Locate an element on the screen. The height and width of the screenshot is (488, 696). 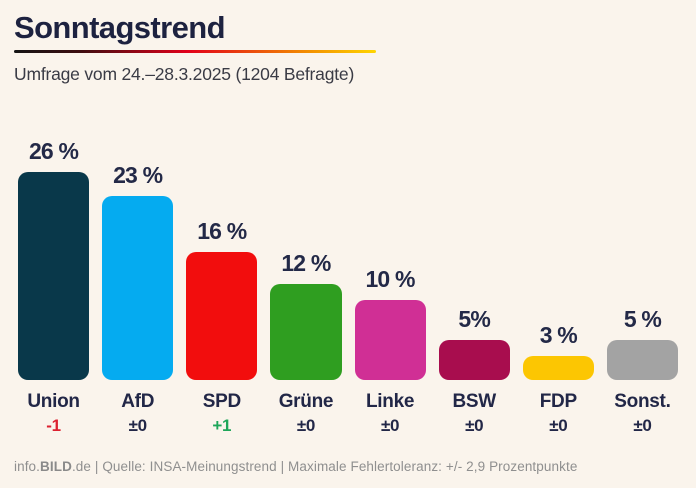
change-label: +1 is located at coordinates (222, 425).